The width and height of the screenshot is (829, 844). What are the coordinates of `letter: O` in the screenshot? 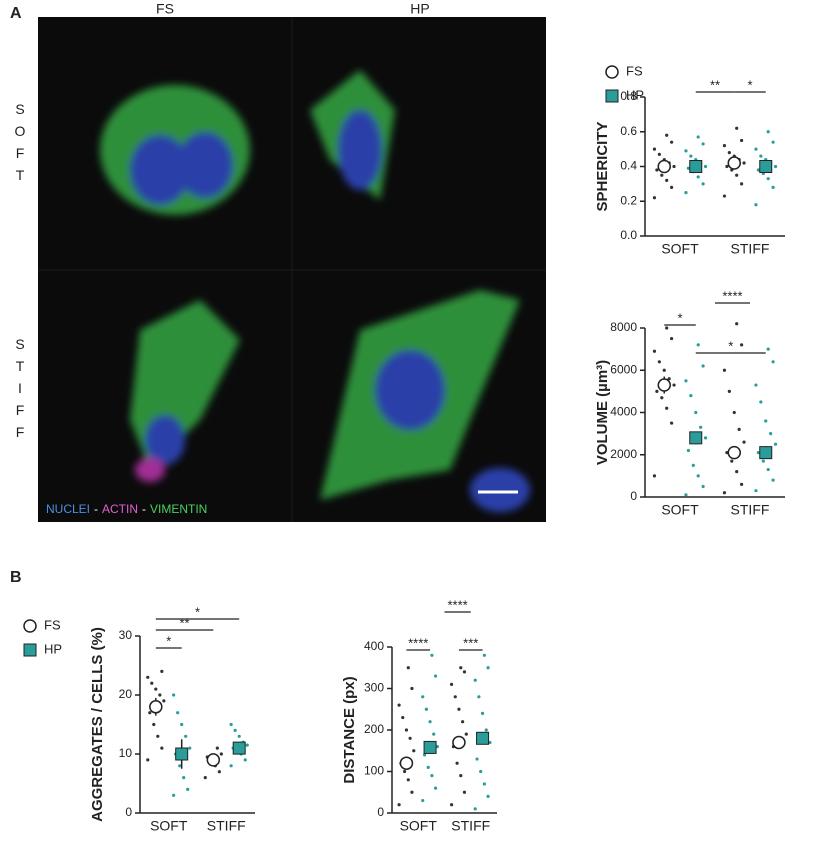 It's located at (20, 131).